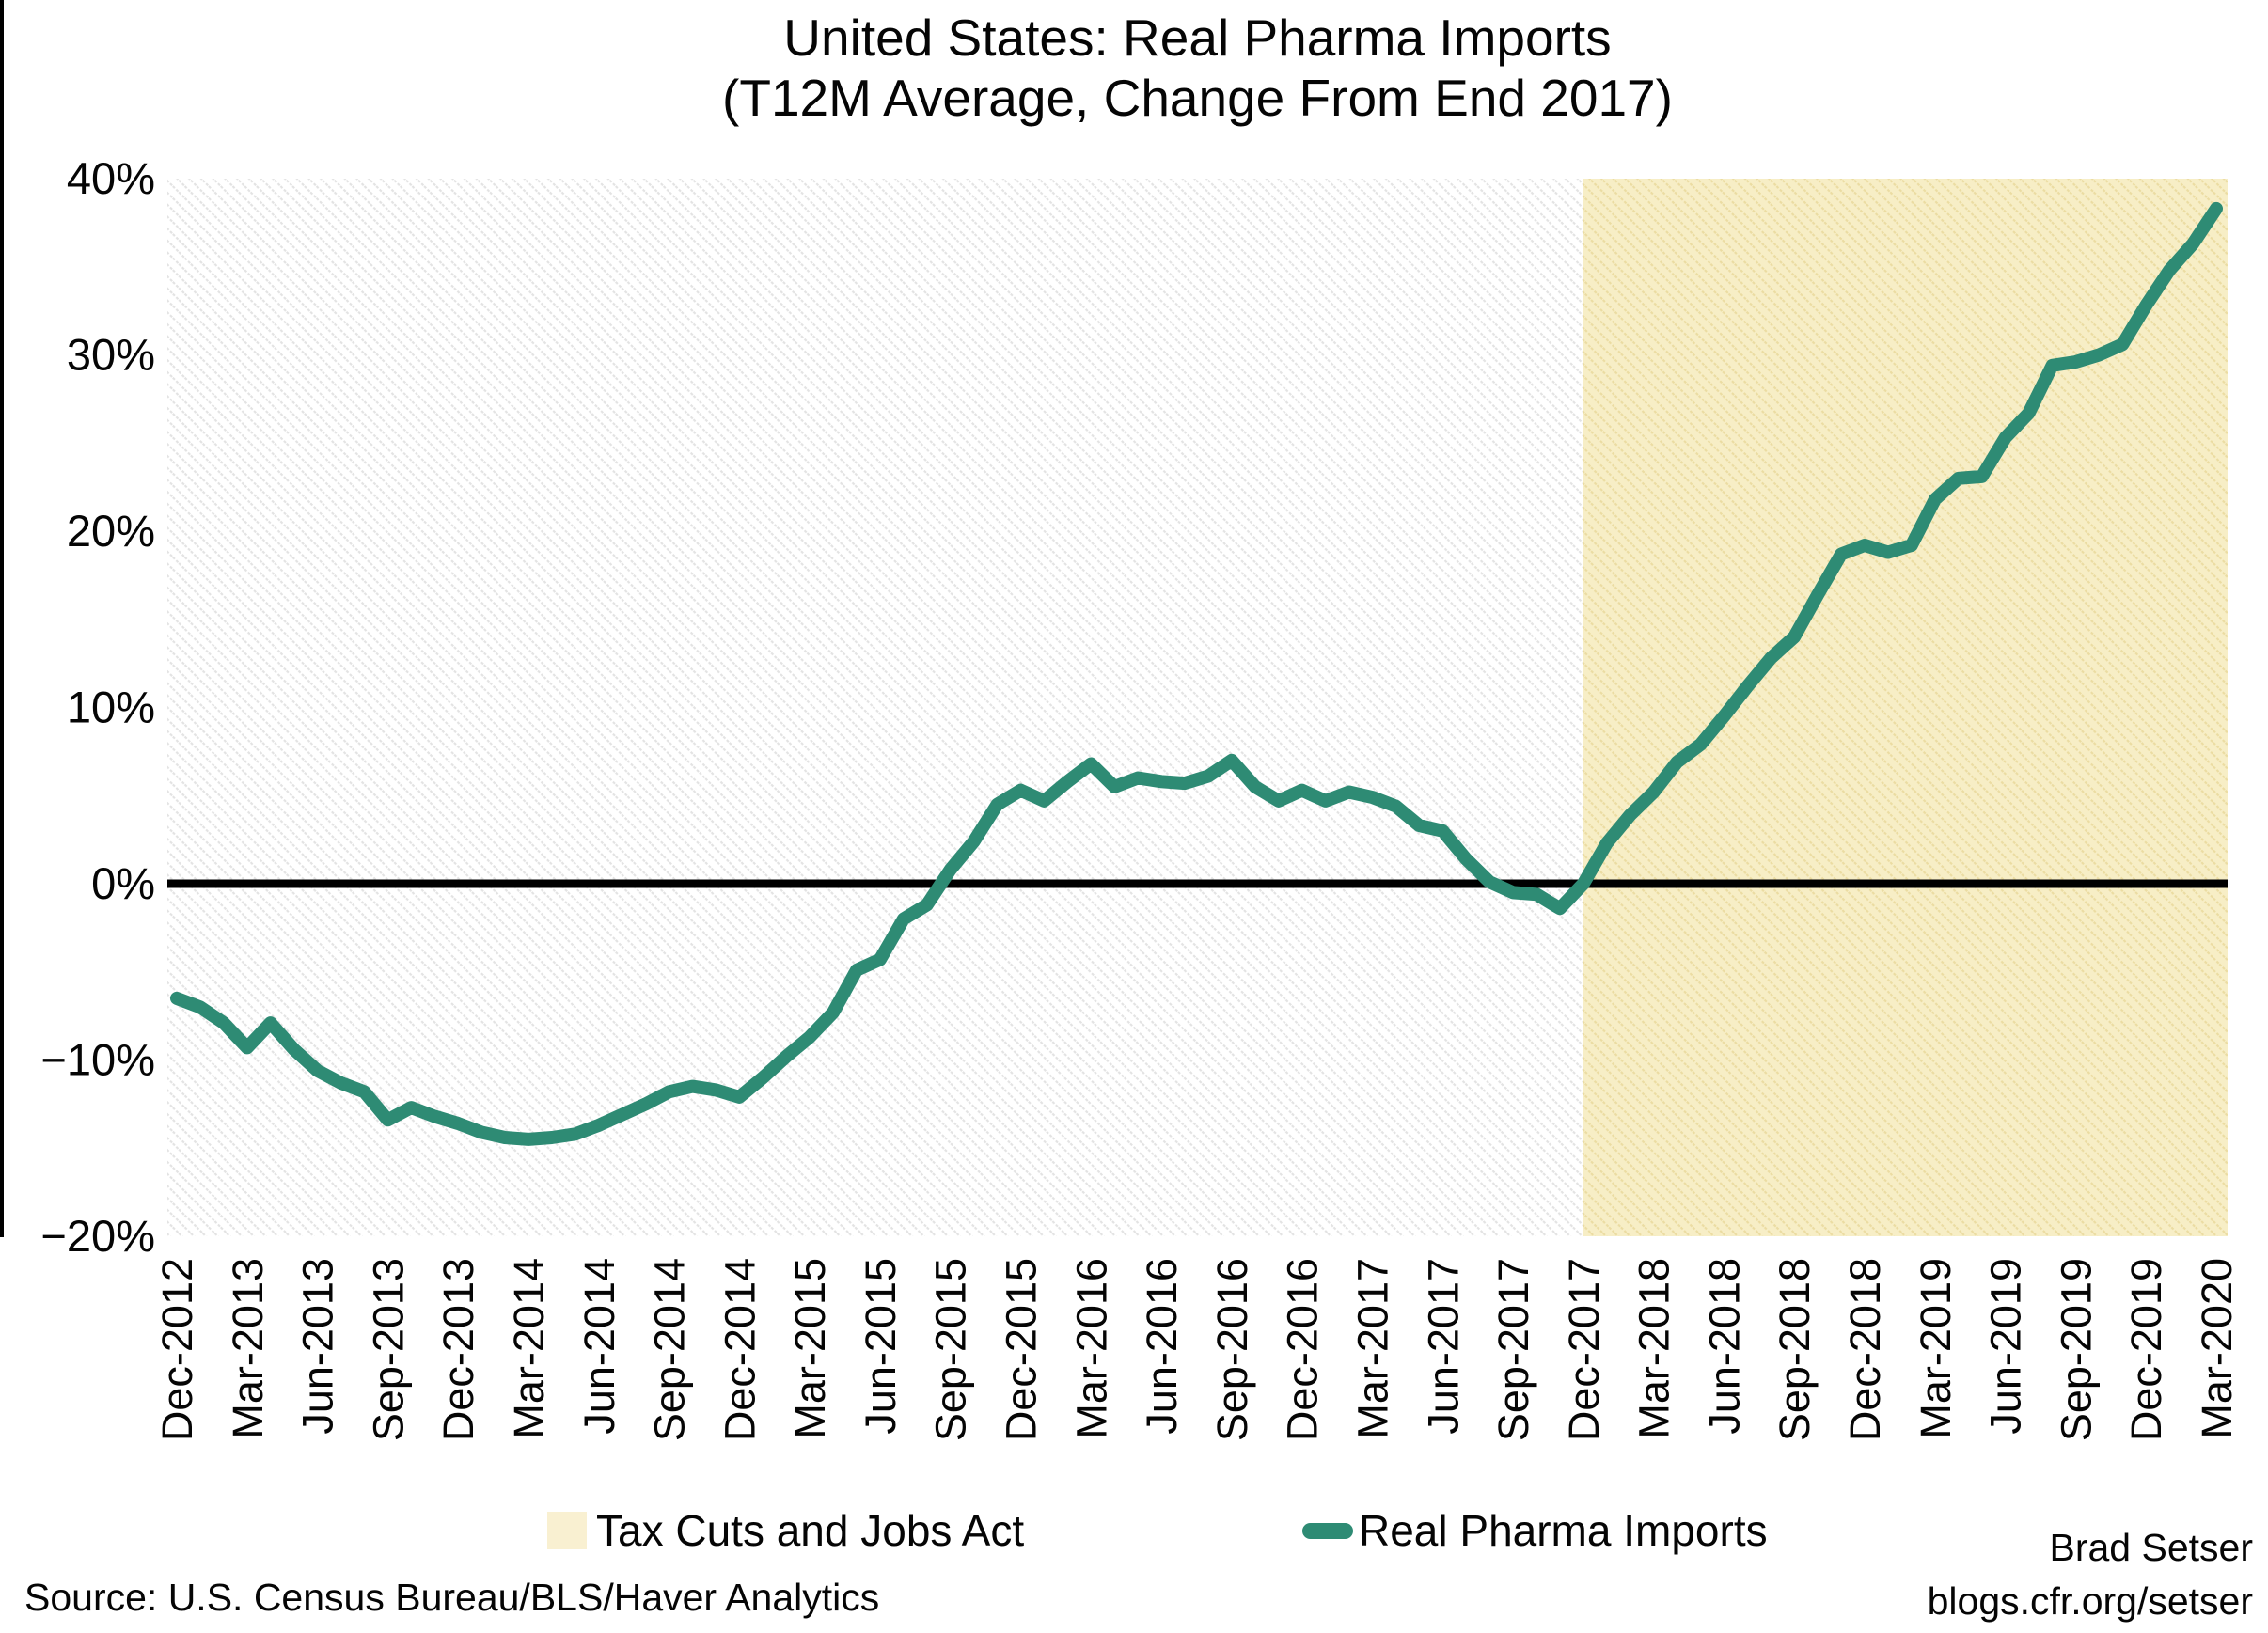 The image size is (2268, 1633). Describe the element at coordinates (1327, 1530) in the screenshot. I see `pharma-line-swatch` at that location.